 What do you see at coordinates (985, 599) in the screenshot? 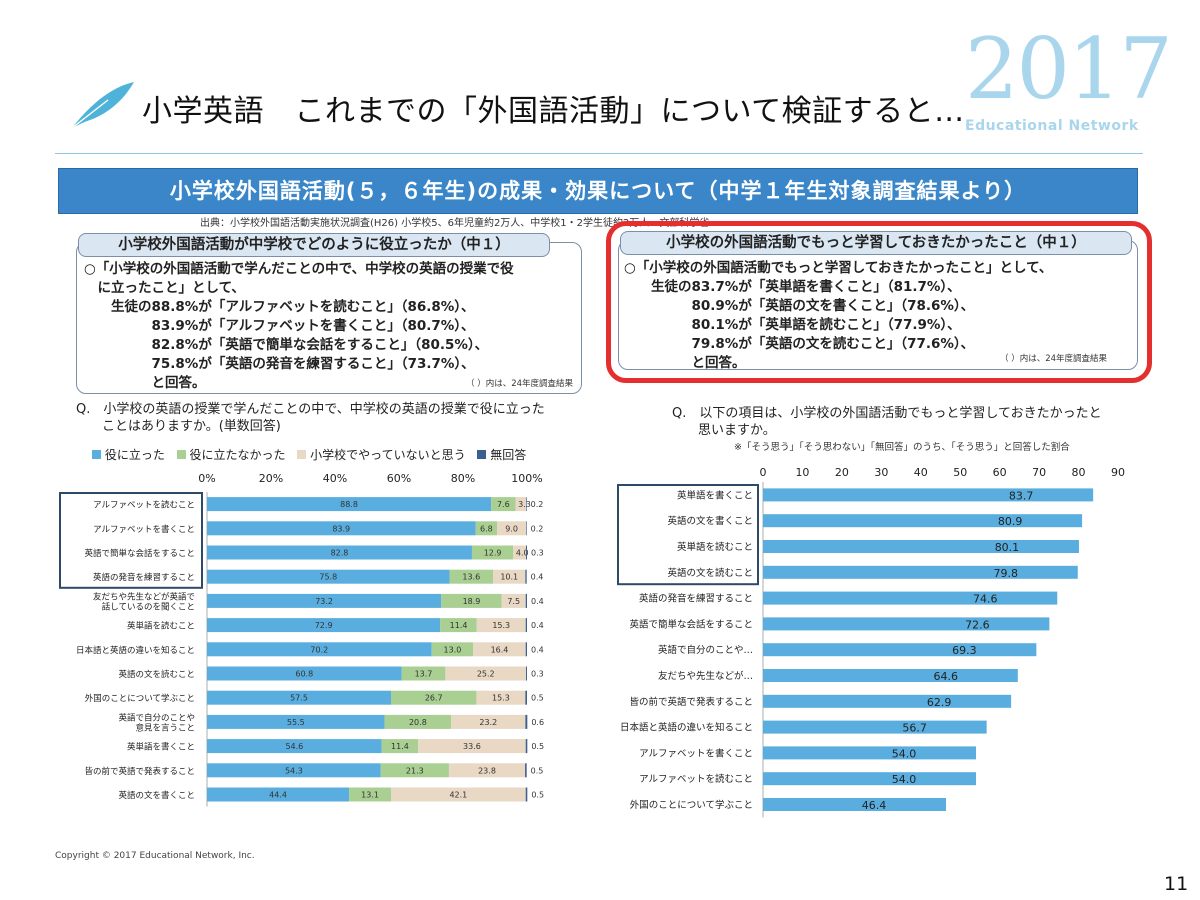
I see `bar-value-label: 74.6` at bounding box center [985, 599].